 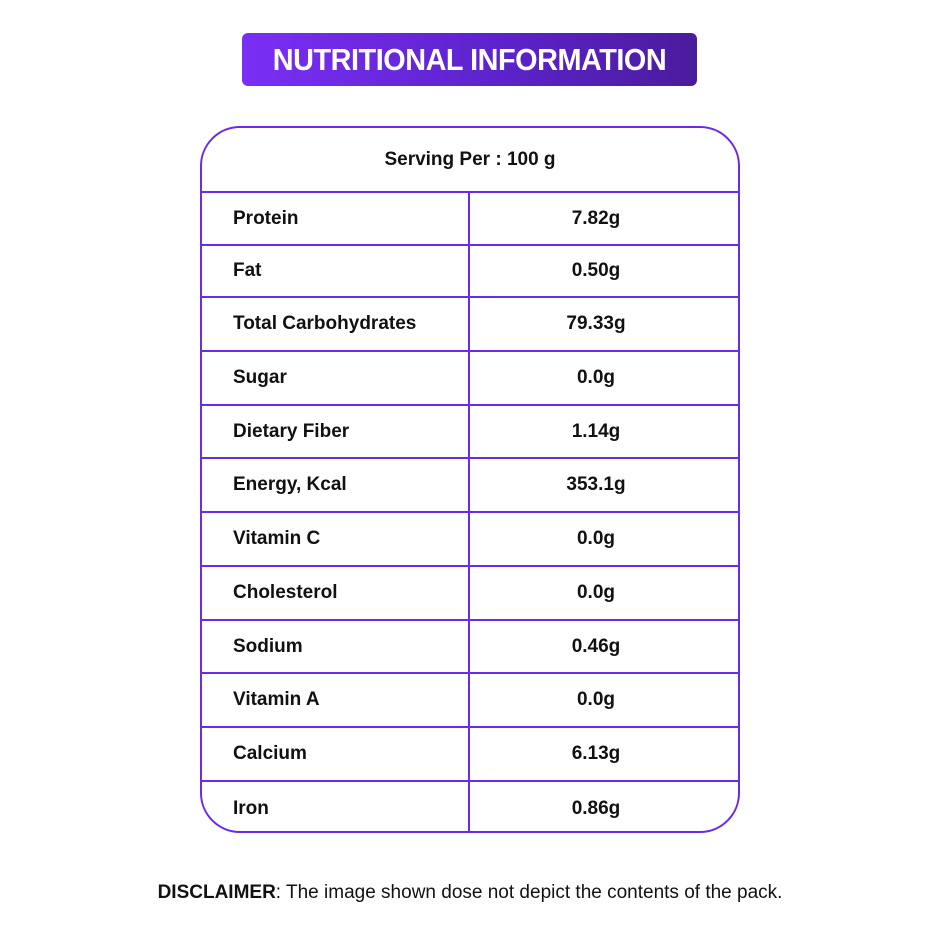 What do you see at coordinates (596, 323) in the screenshot?
I see `nutrient-value: 79.33g` at bounding box center [596, 323].